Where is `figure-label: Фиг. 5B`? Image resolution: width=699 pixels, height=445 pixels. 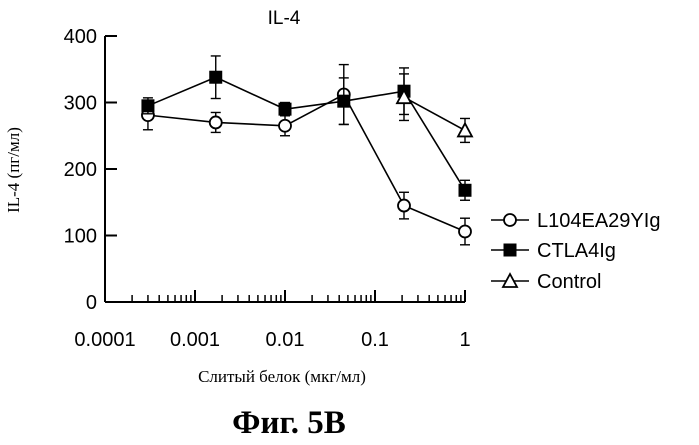 figure-label: Фиг. 5B is located at coordinates (289, 423).